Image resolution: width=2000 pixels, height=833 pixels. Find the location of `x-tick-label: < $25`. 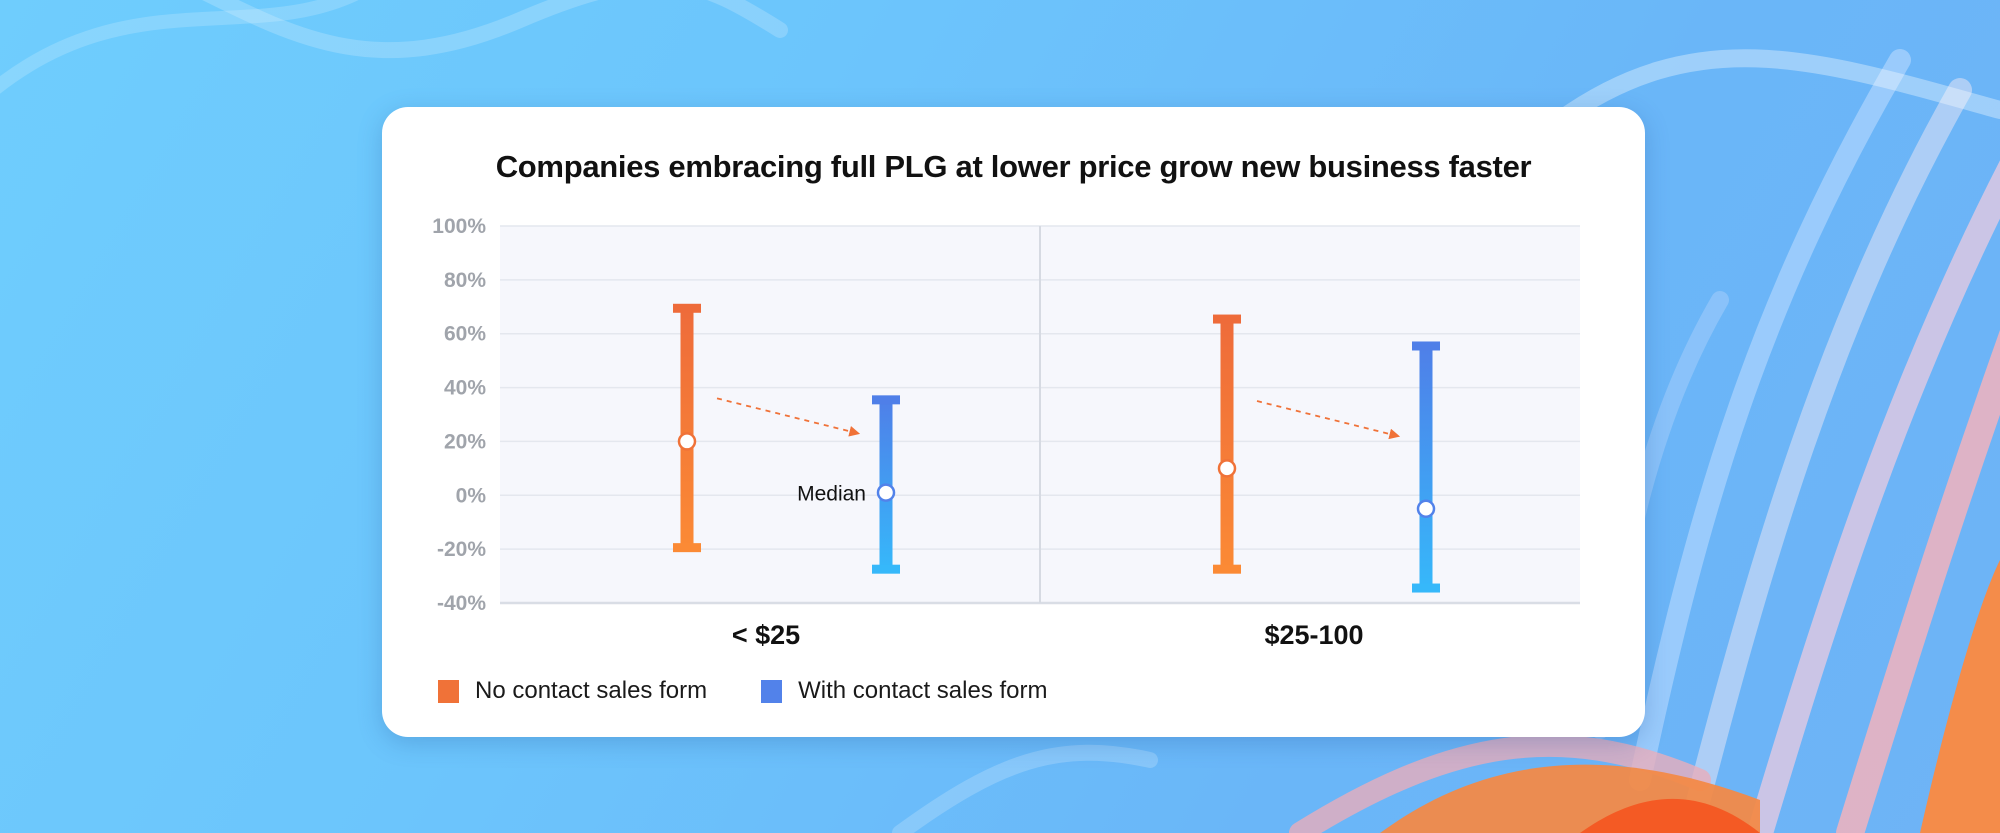

x-tick-label: < $25 is located at coordinates (766, 635).